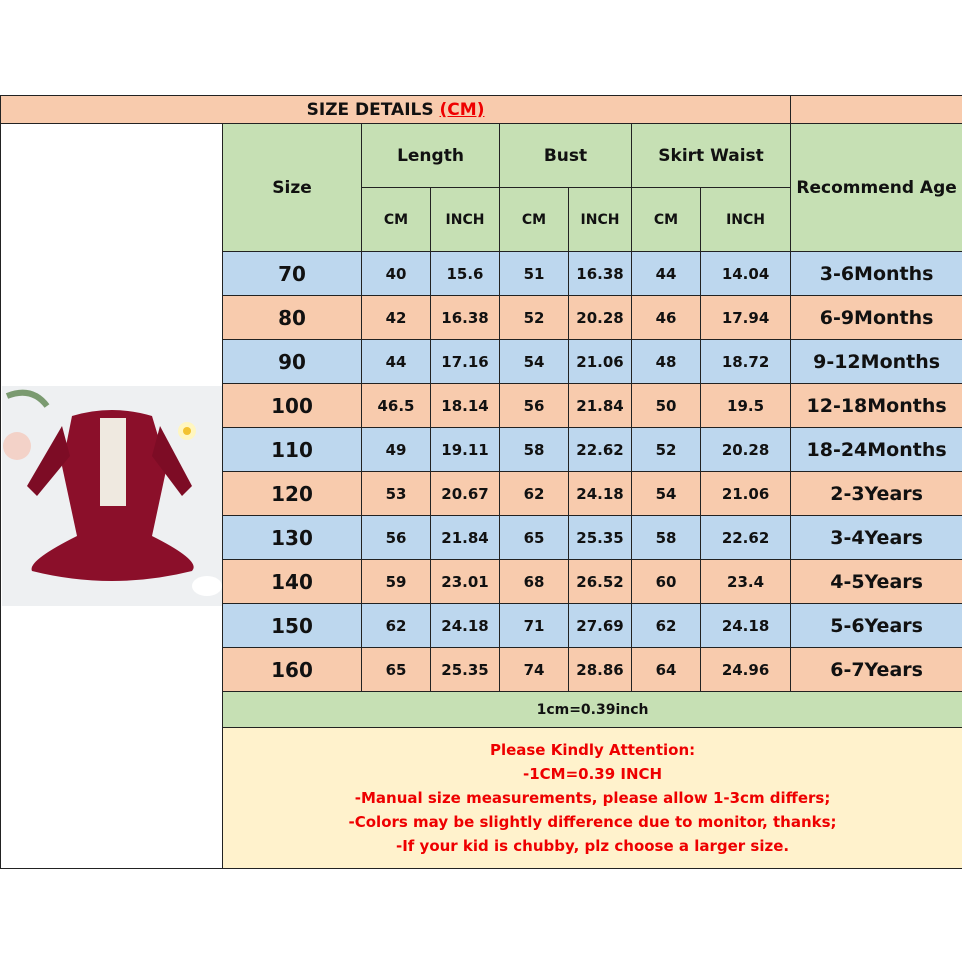  What do you see at coordinates (600, 273) in the screenshot?
I see `cell-bust-in: 16.38` at bounding box center [600, 273].